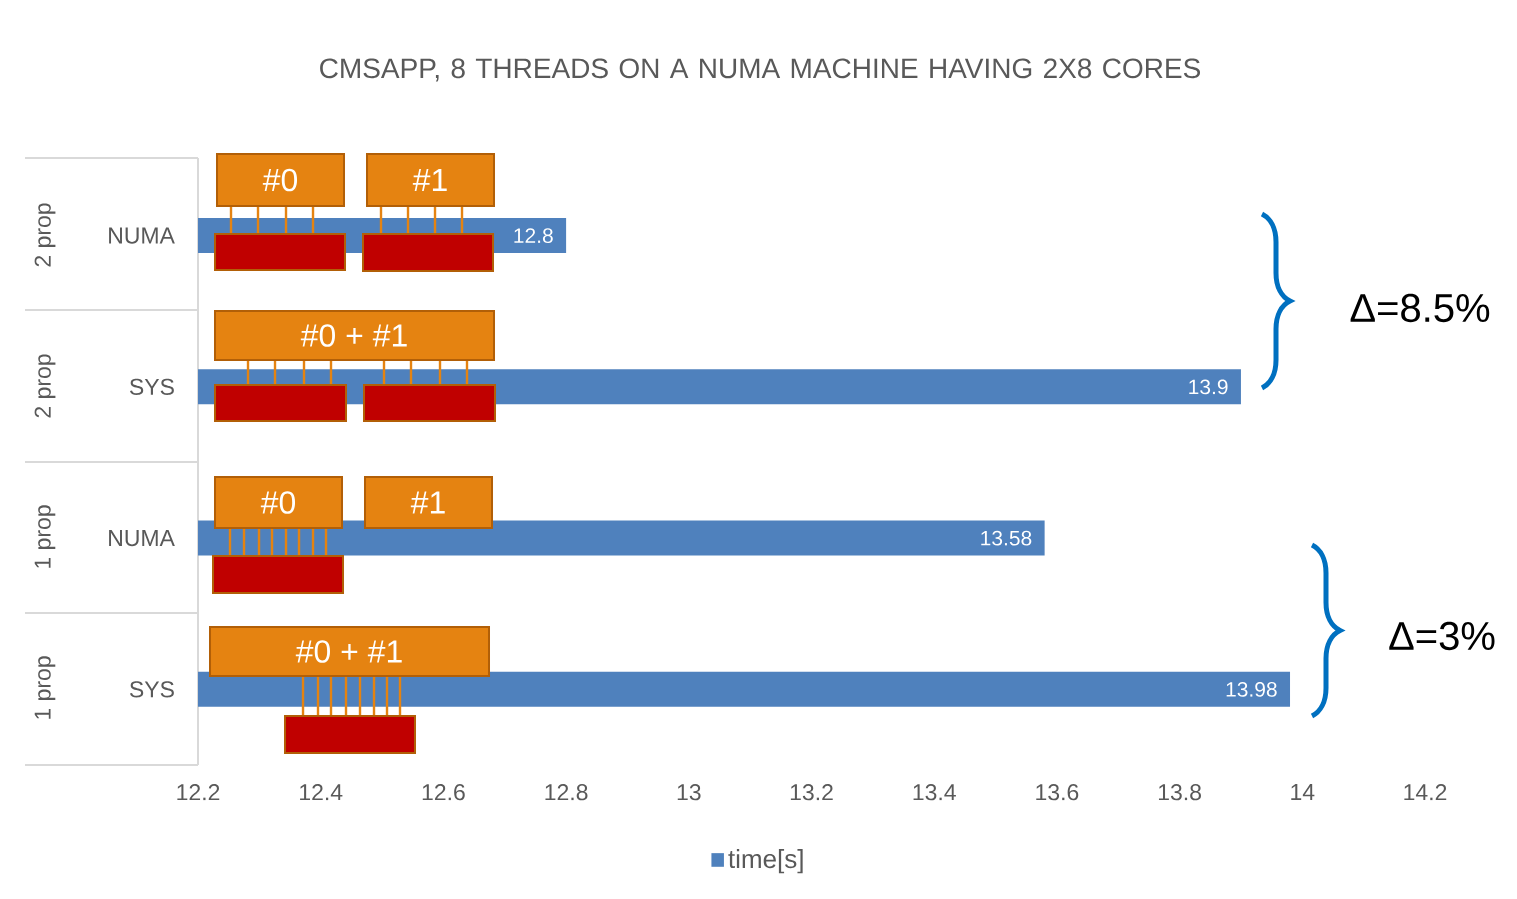 Image resolution: width=1517 pixels, height=899 pixels. I want to click on x-tick-label: 12.2, so click(198, 792).